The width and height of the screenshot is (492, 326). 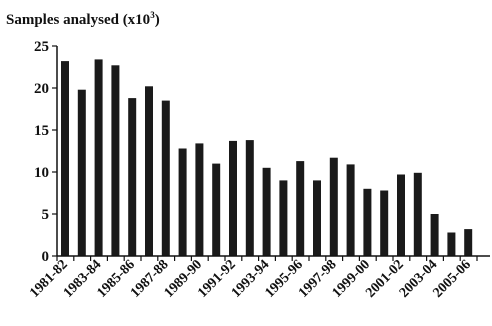 I want to click on y-tick-label: 5, so click(x=46, y=215).